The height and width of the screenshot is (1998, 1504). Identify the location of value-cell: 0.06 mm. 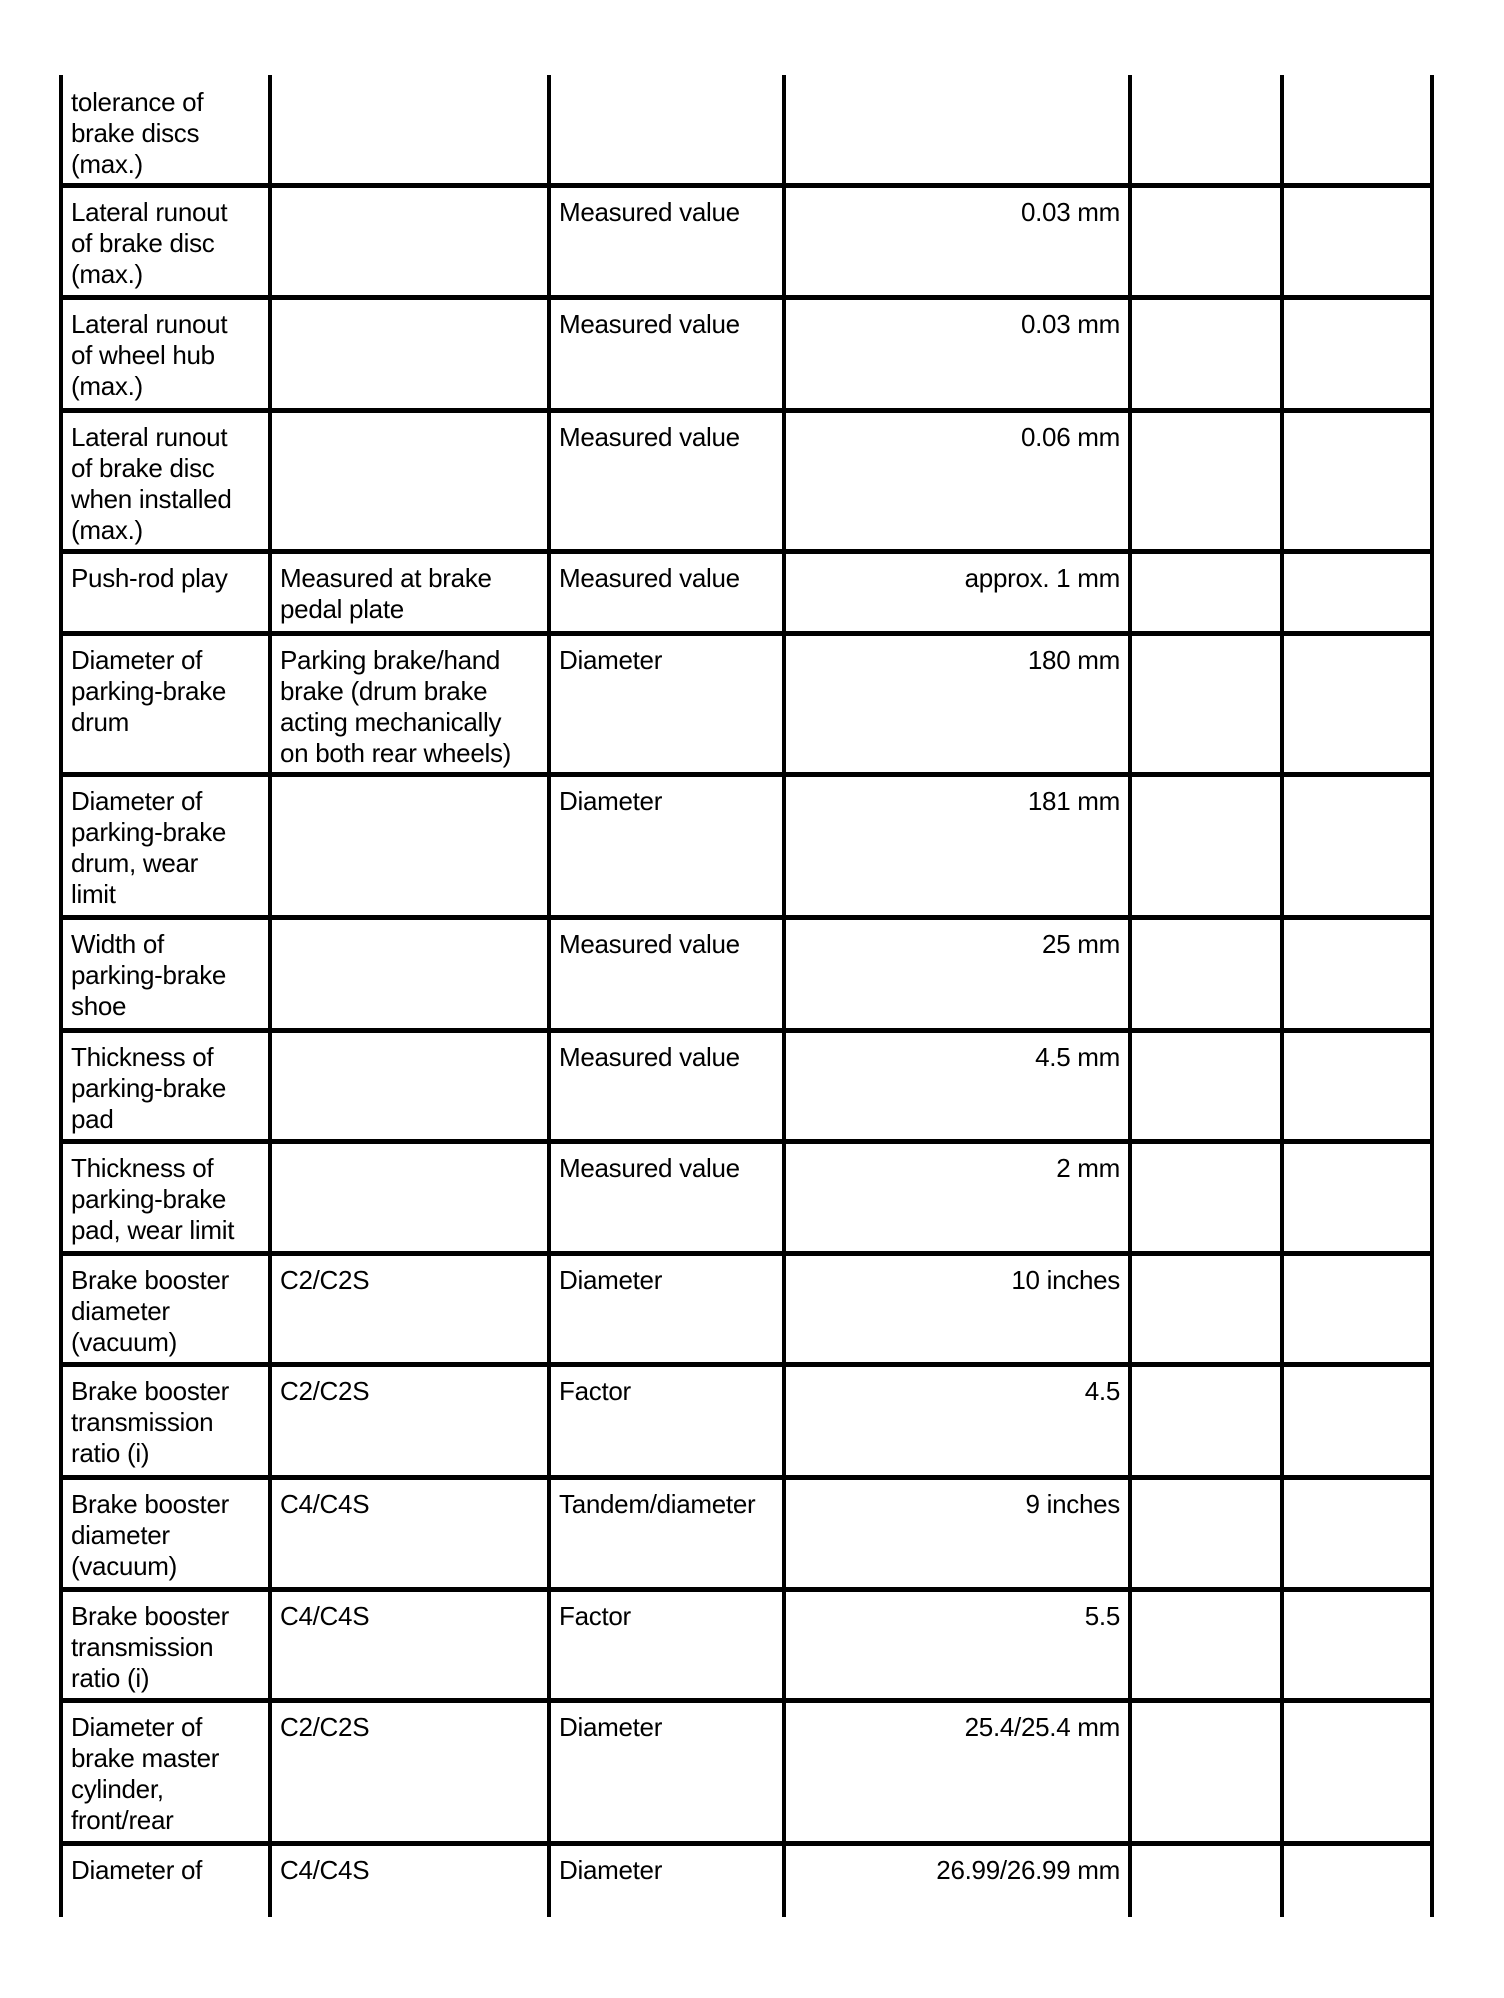
(1070, 437).